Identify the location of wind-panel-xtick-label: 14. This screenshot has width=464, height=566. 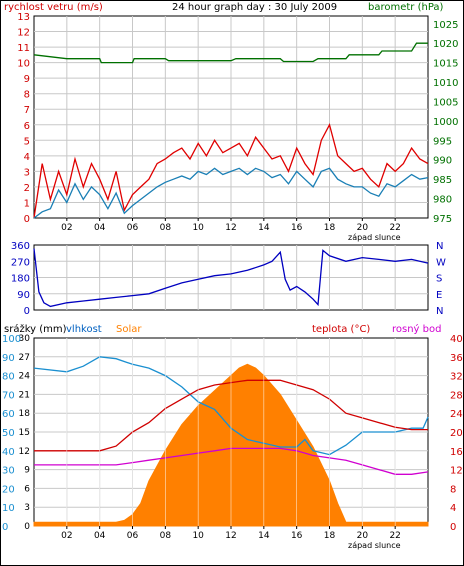
(264, 228).